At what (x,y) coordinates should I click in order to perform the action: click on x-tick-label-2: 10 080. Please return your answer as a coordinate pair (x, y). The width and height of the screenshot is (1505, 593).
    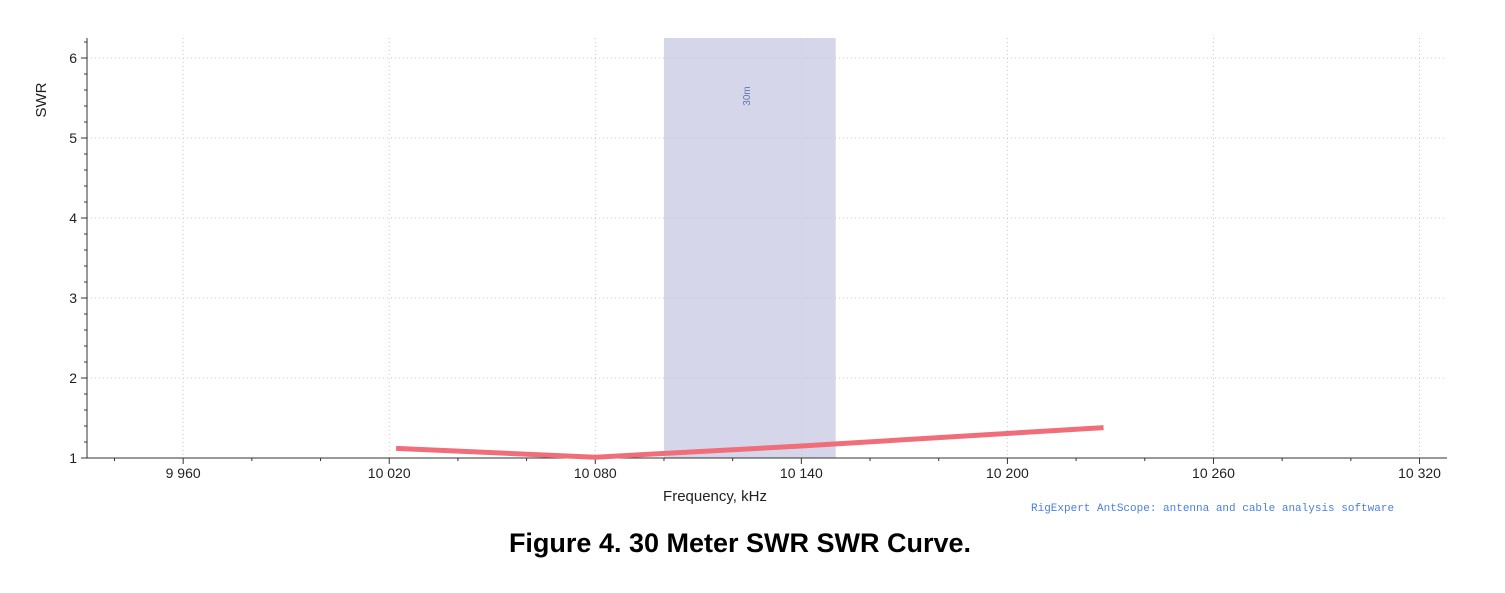
    Looking at the image, I should click on (595, 473).